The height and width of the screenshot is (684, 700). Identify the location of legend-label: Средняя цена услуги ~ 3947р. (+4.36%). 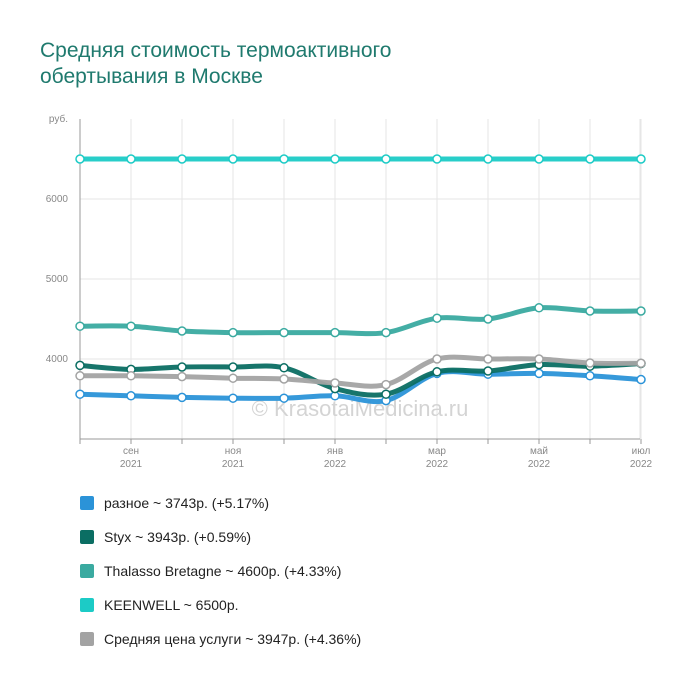
(233, 639).